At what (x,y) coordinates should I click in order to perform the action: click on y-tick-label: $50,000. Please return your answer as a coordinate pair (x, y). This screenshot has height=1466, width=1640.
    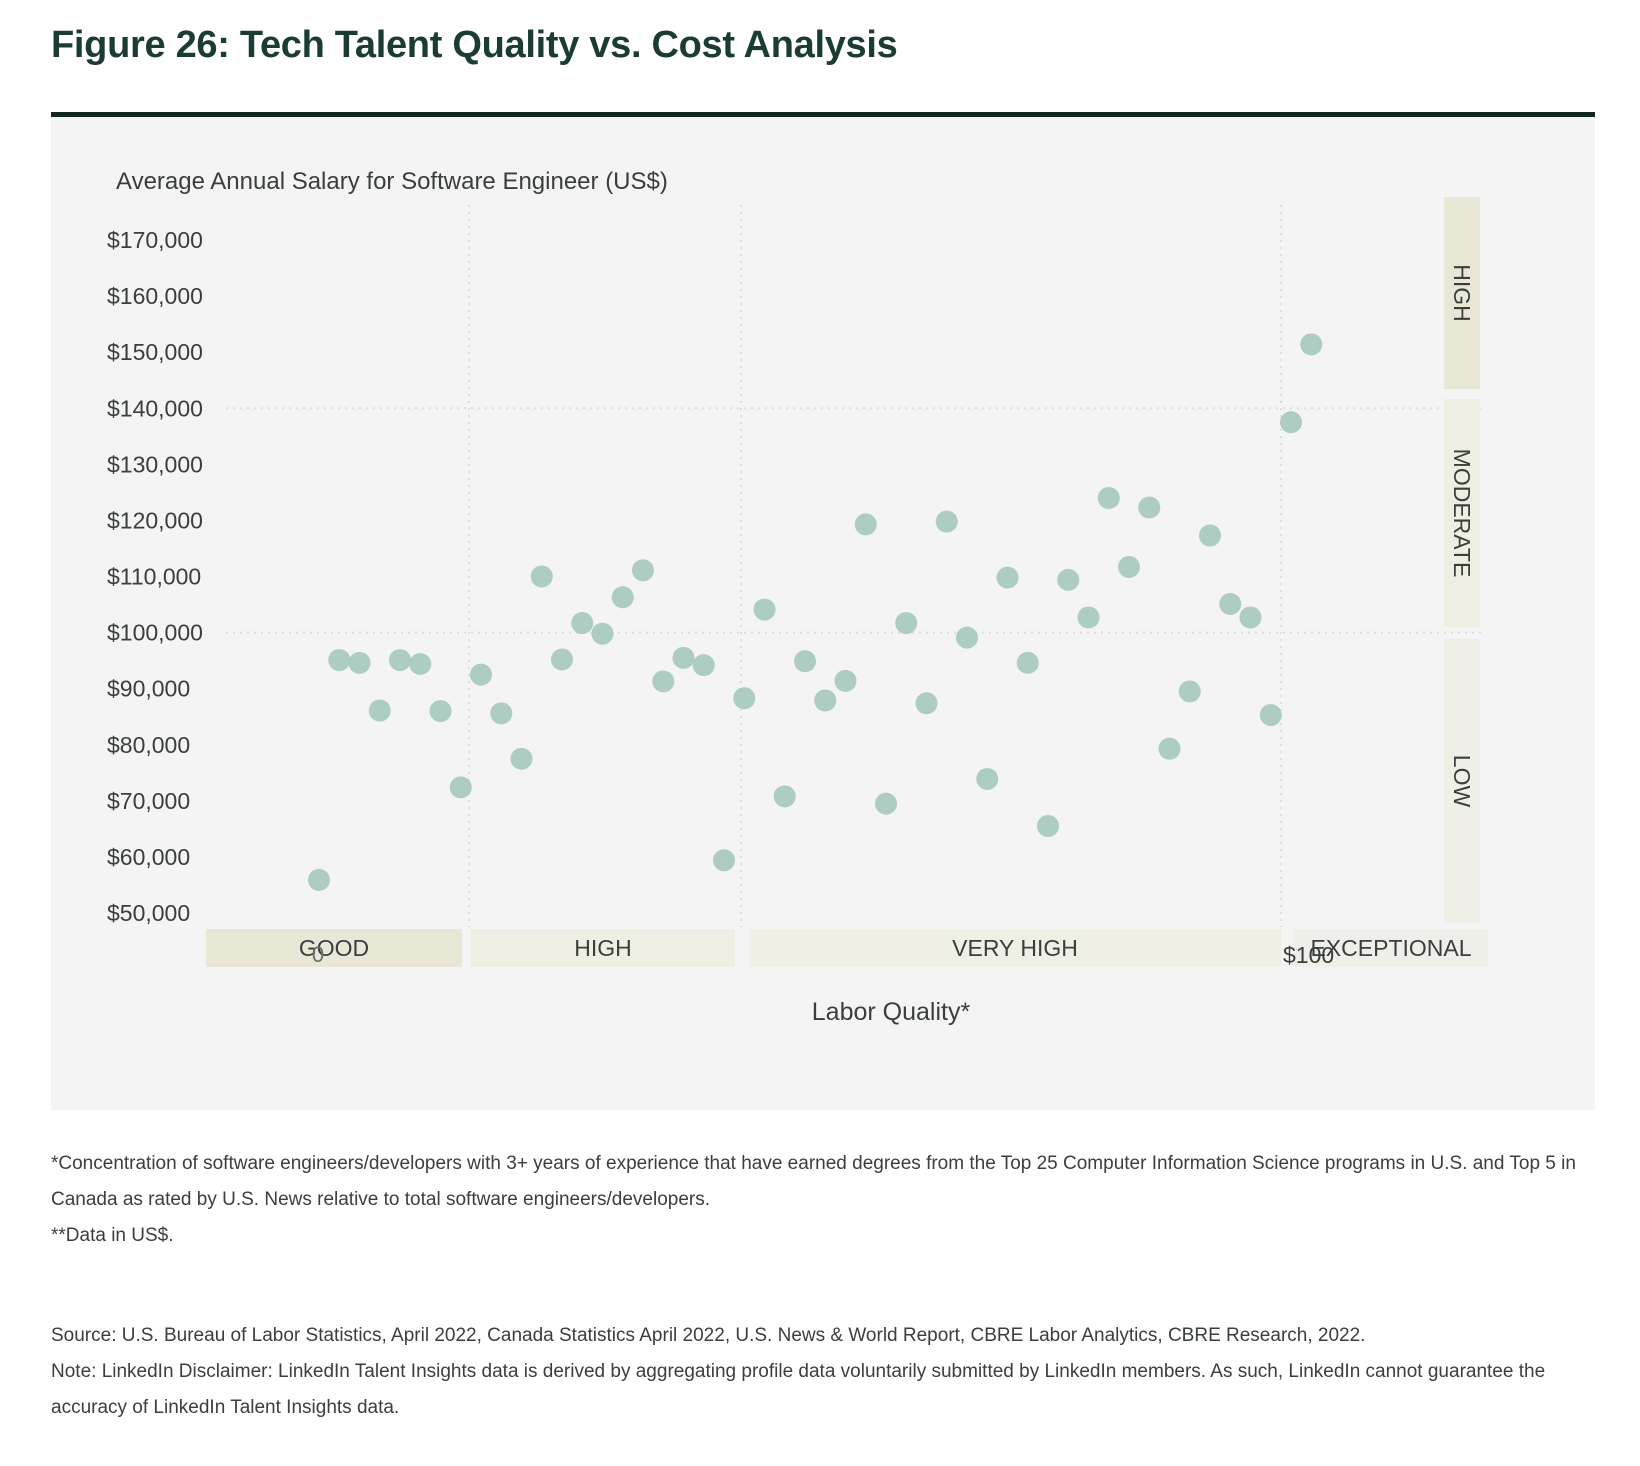
    Looking at the image, I should click on (148, 913).